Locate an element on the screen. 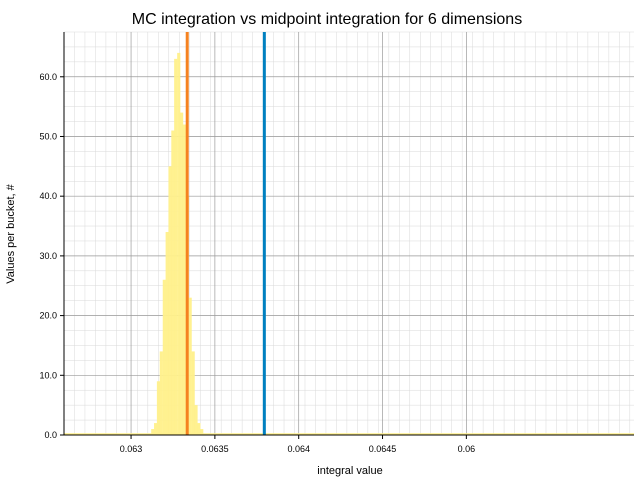  y-tick-label: 0.0 is located at coordinates (50, 435).